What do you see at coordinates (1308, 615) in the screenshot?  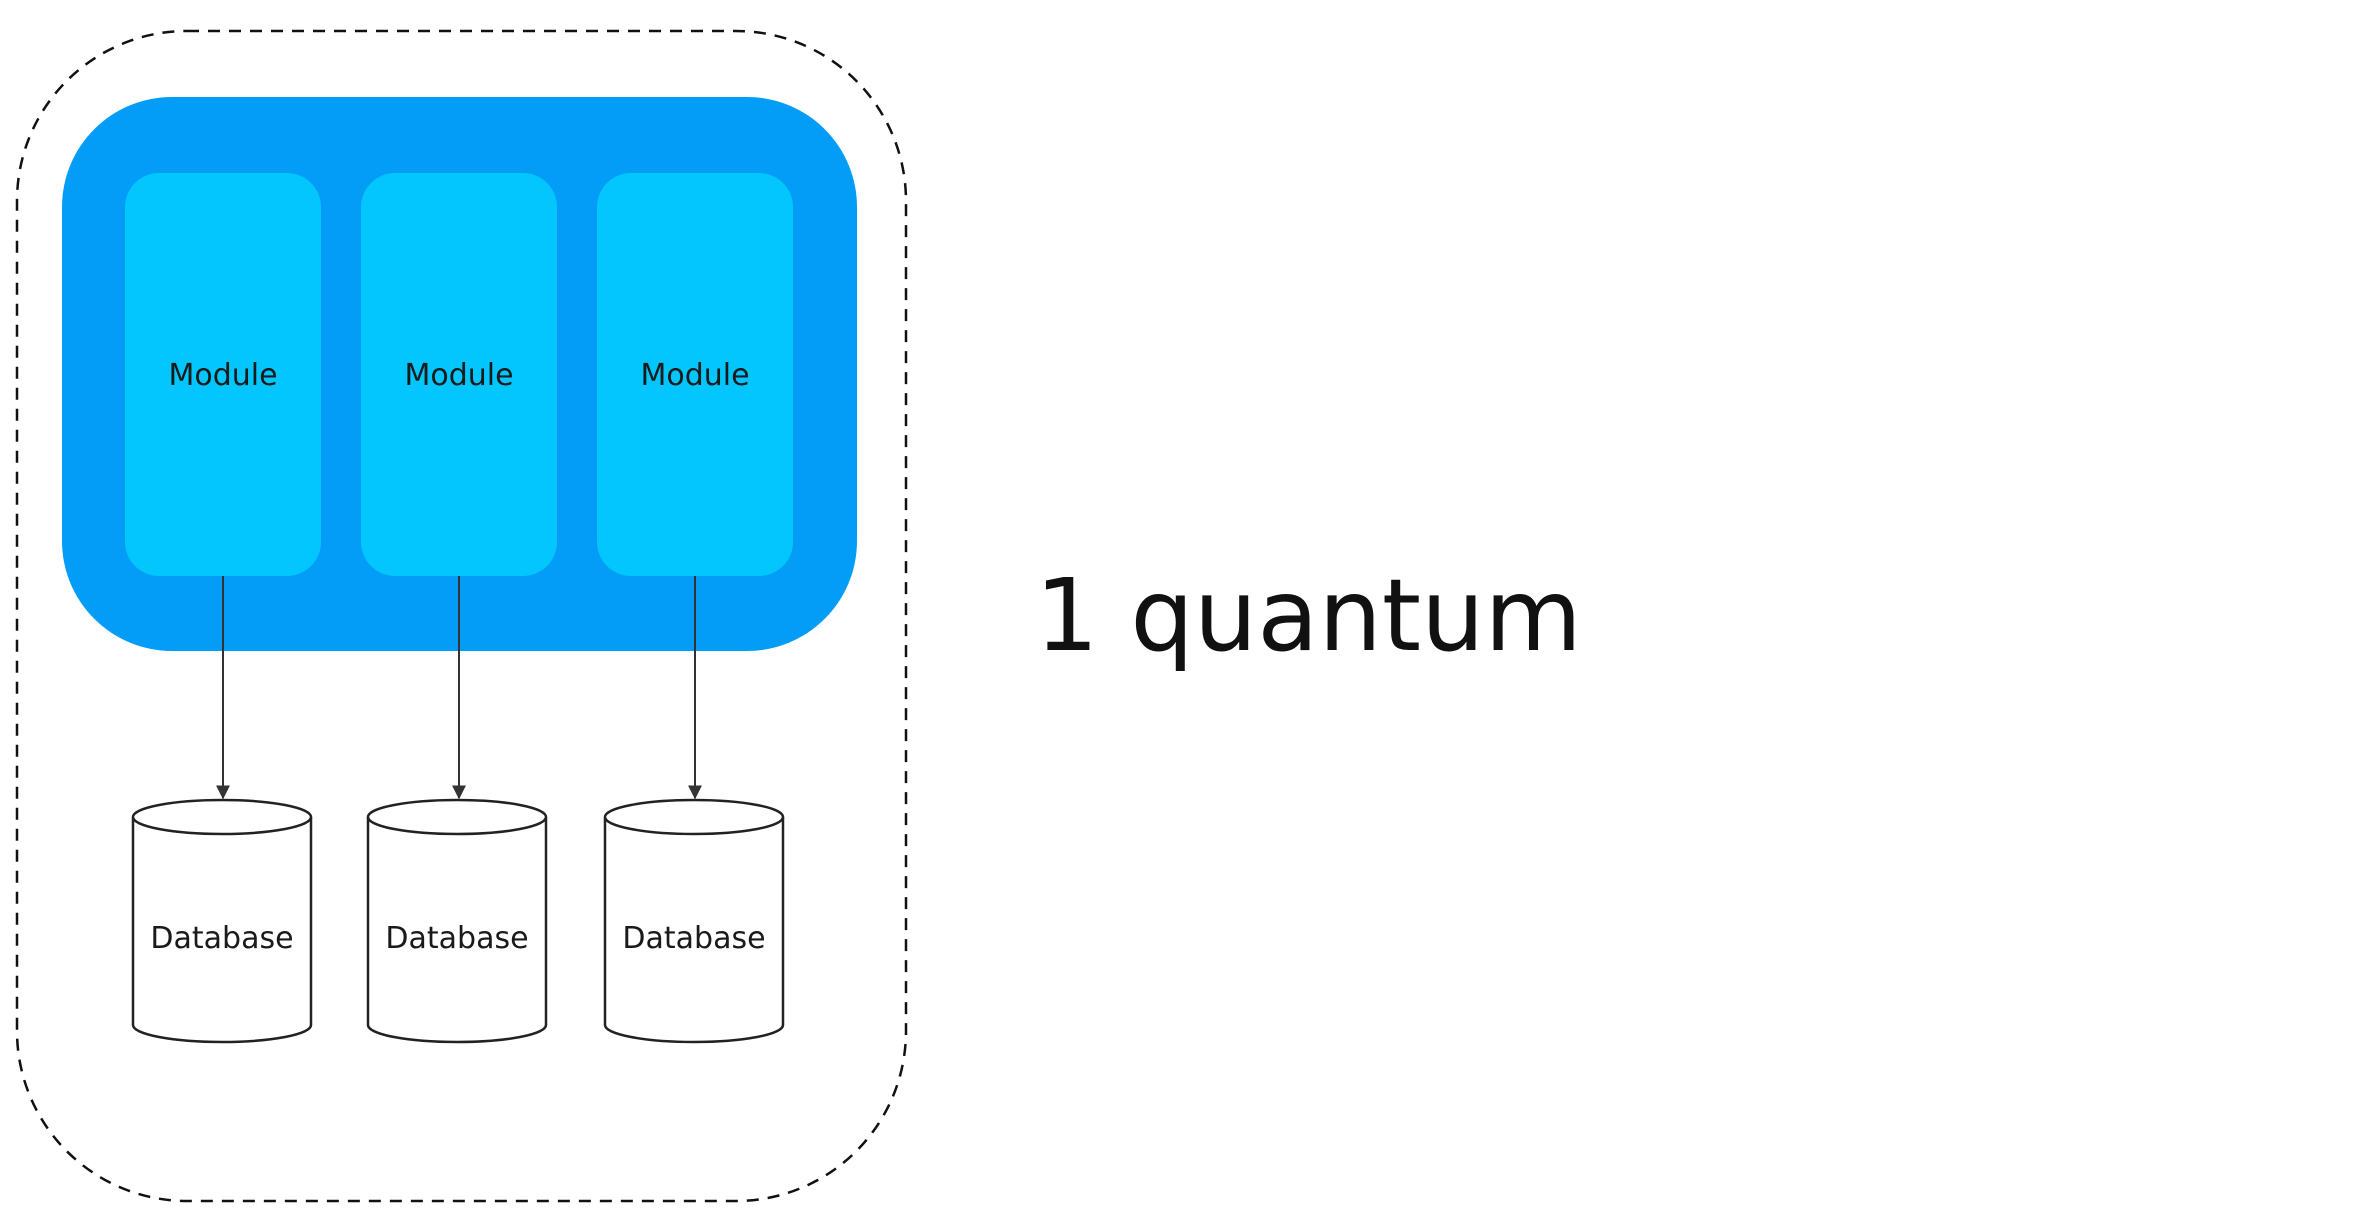 I see `quantum-label: 1 quantum` at bounding box center [1308, 615].